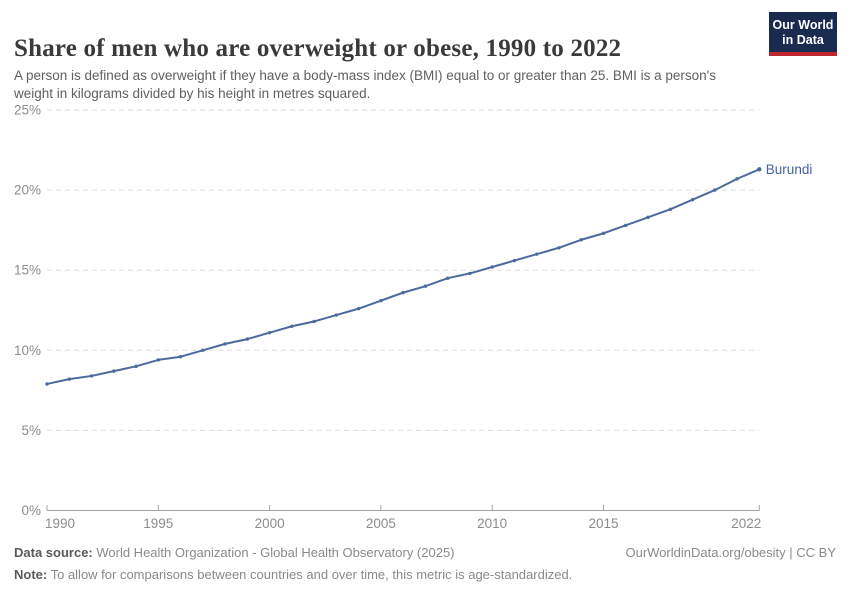  What do you see at coordinates (27, 350) in the screenshot?
I see `y-axis-tick-label: 10%` at bounding box center [27, 350].